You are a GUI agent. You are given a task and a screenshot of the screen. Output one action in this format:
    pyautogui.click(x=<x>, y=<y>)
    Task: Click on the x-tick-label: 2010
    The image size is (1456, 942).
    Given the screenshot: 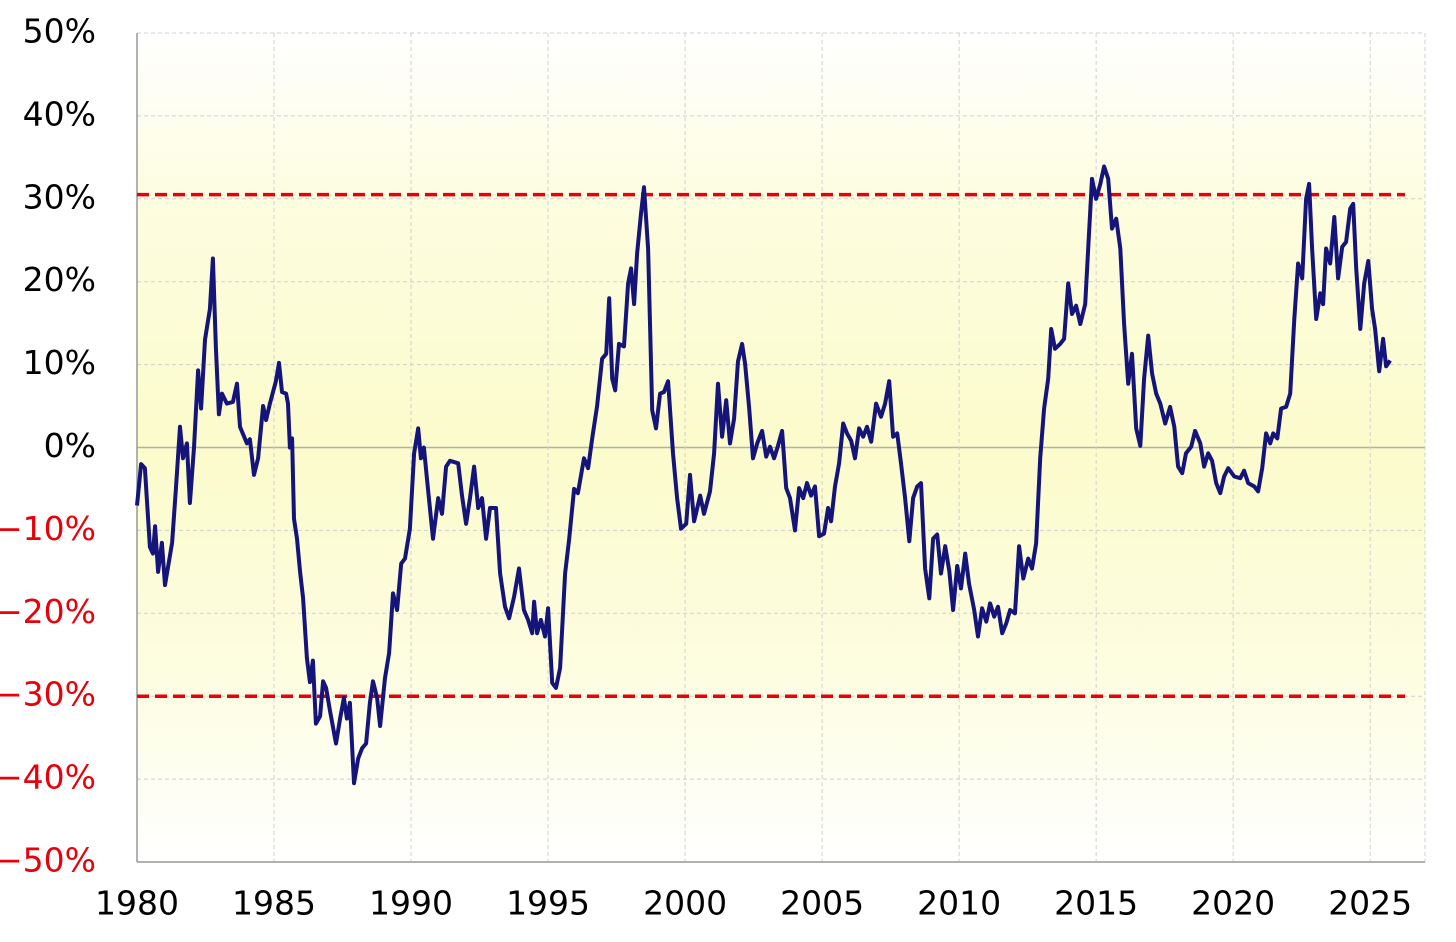 What is the action you would take?
    pyautogui.click(x=959, y=903)
    